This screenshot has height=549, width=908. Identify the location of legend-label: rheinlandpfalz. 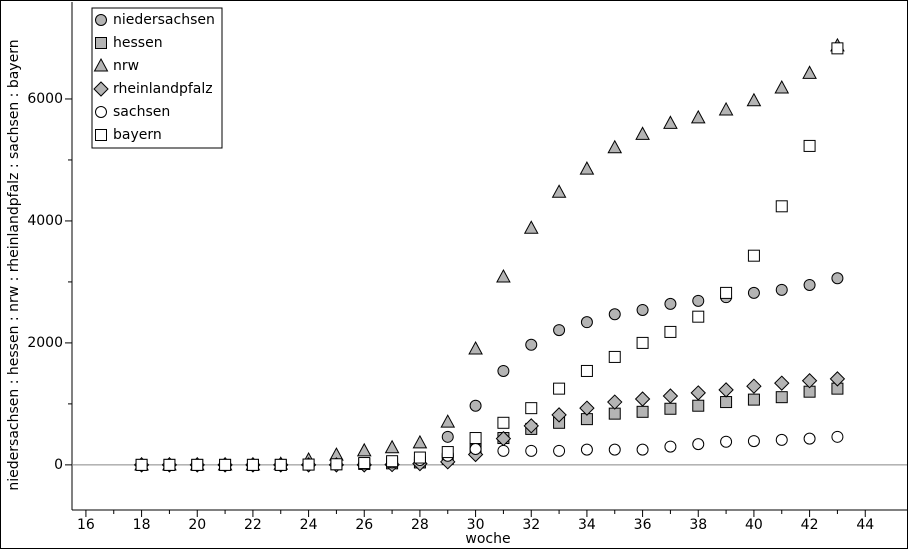
(163, 89).